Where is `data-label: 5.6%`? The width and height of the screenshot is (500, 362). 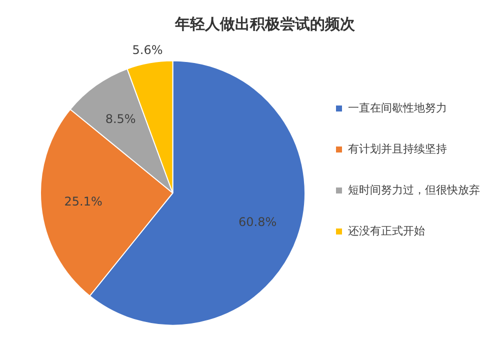
data-label: 5.6% is located at coordinates (147, 50).